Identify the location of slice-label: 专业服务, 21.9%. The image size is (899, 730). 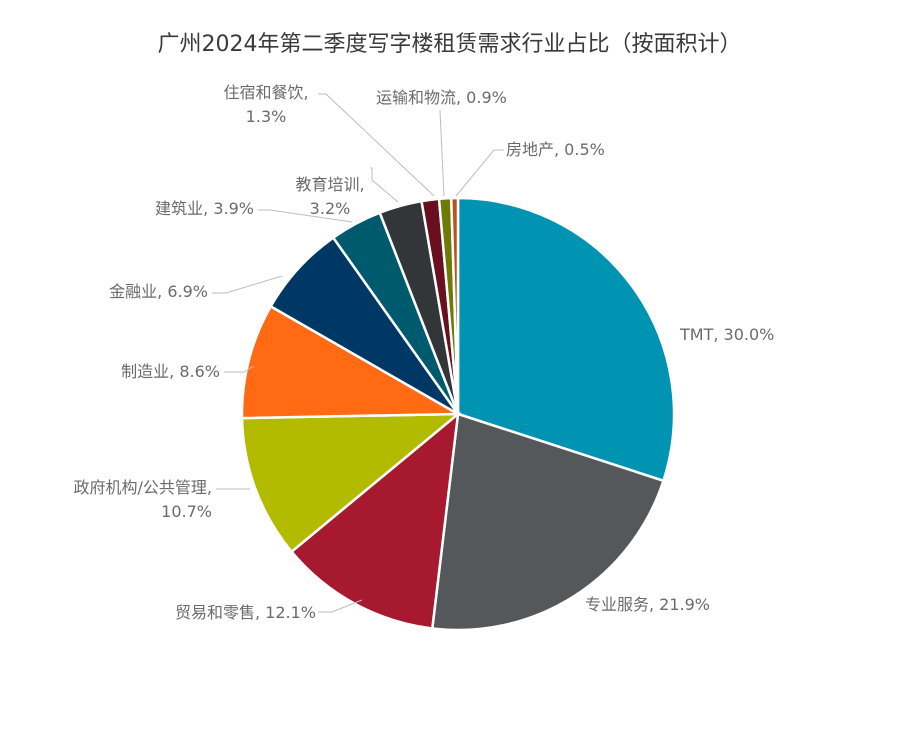
(647, 604).